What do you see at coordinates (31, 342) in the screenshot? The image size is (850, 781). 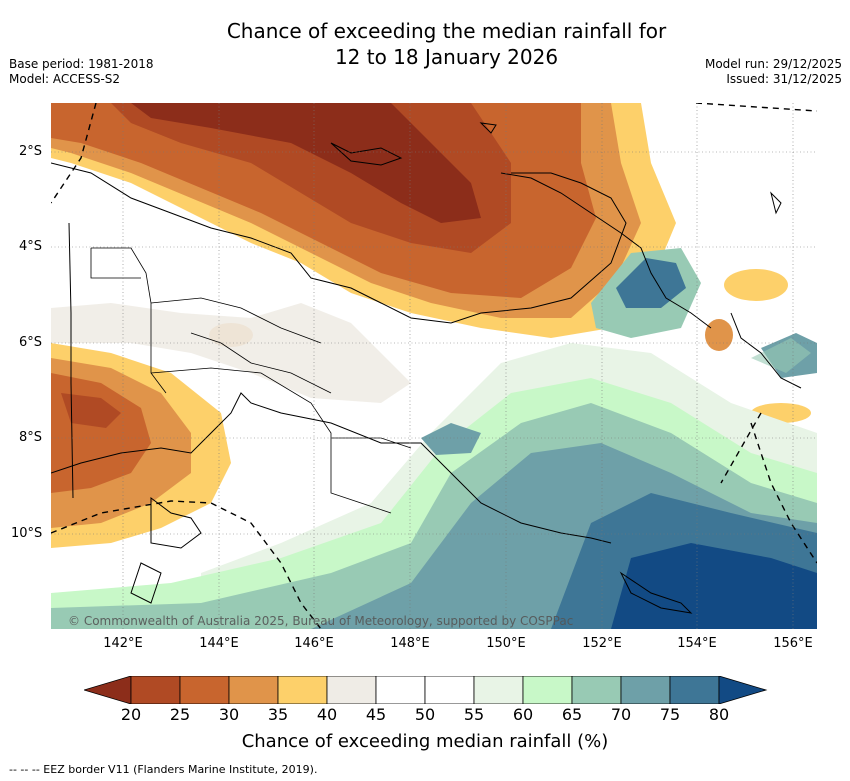 I see `lat-label: 6°S` at bounding box center [31, 342].